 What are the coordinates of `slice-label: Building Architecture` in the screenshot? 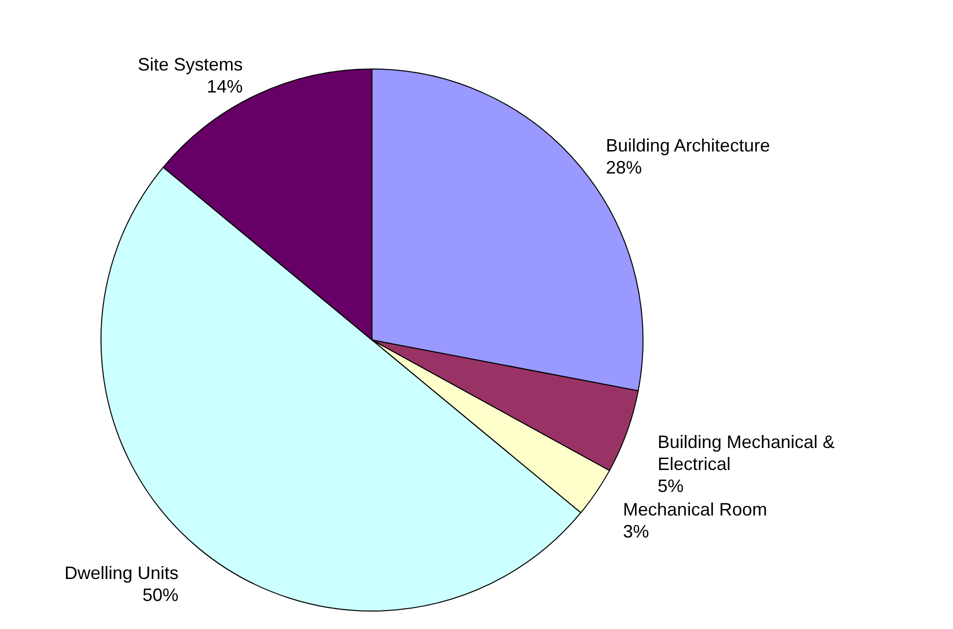 It's located at (688, 146).